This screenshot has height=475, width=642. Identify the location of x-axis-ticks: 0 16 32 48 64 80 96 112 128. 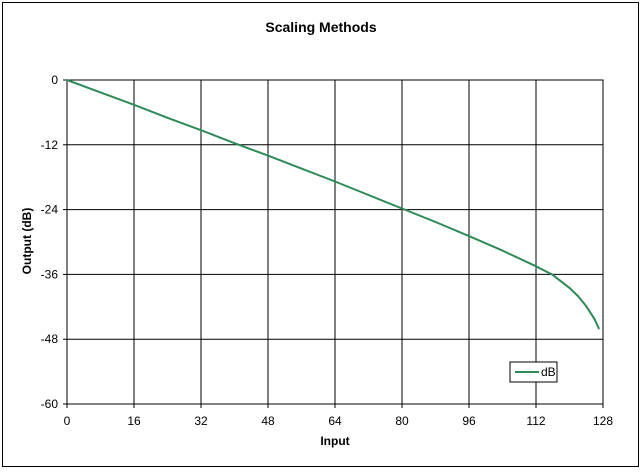
(338, 416).